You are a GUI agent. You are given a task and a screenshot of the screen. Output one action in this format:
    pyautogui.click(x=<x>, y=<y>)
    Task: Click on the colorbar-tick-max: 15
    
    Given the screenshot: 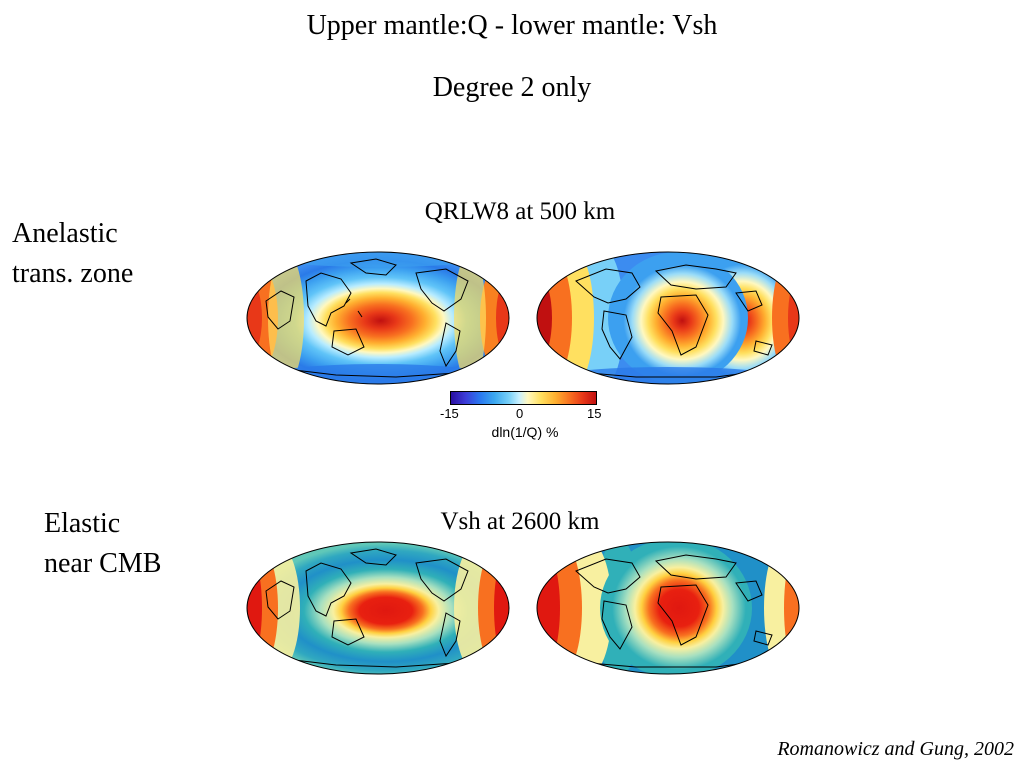 What is the action you would take?
    pyautogui.click(x=594, y=413)
    